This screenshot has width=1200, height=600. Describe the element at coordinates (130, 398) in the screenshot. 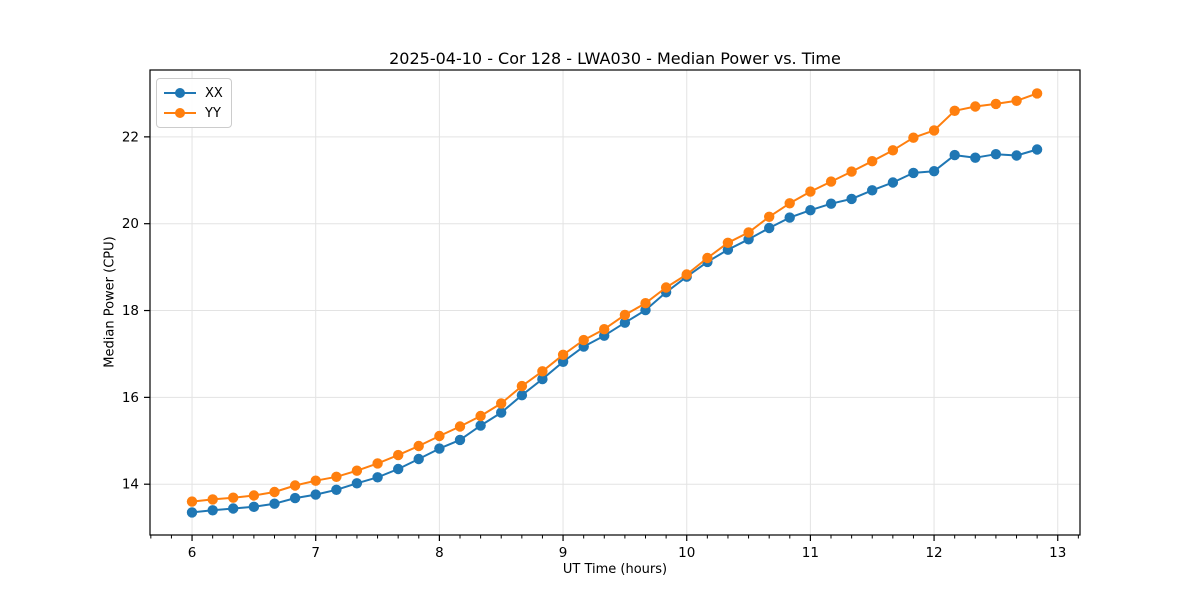

I see `y-tick-label: 16` at that location.